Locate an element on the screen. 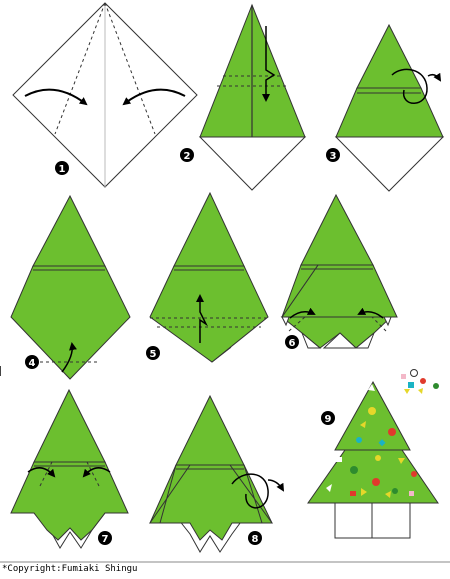 Image resolution: width=450 pixels, height=579 pixels. step-number-badge: 4 is located at coordinates (32, 362).